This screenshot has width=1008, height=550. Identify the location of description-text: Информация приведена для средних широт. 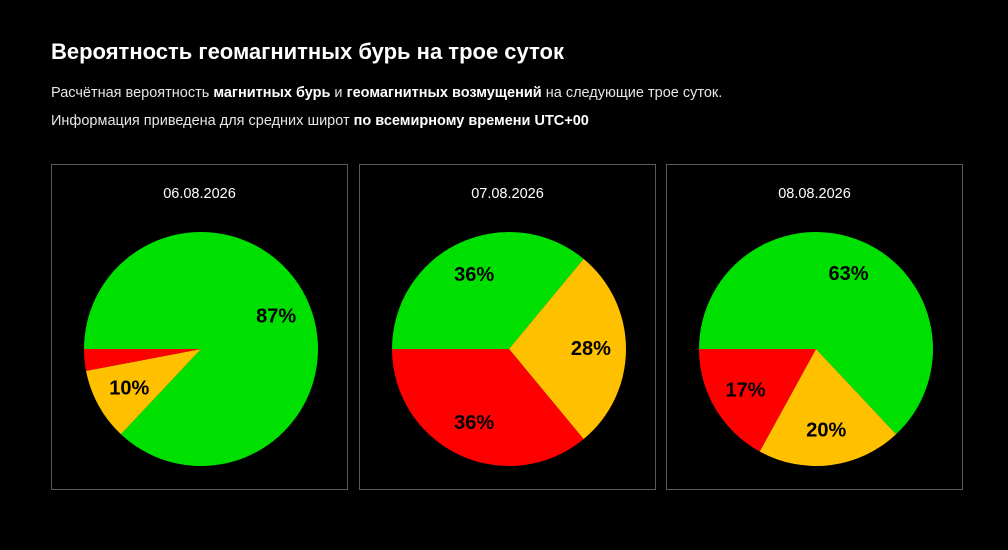
(202, 121).